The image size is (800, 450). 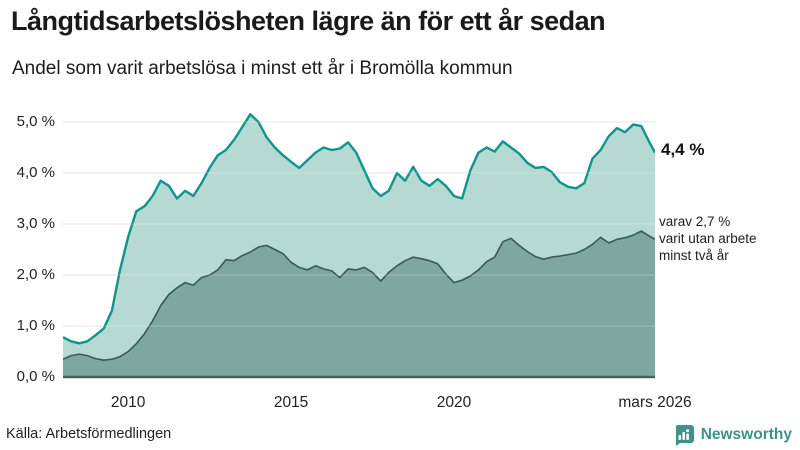 What do you see at coordinates (695, 221) in the screenshot?
I see `annotation-two-year-line1: varav 2,7 %` at bounding box center [695, 221].